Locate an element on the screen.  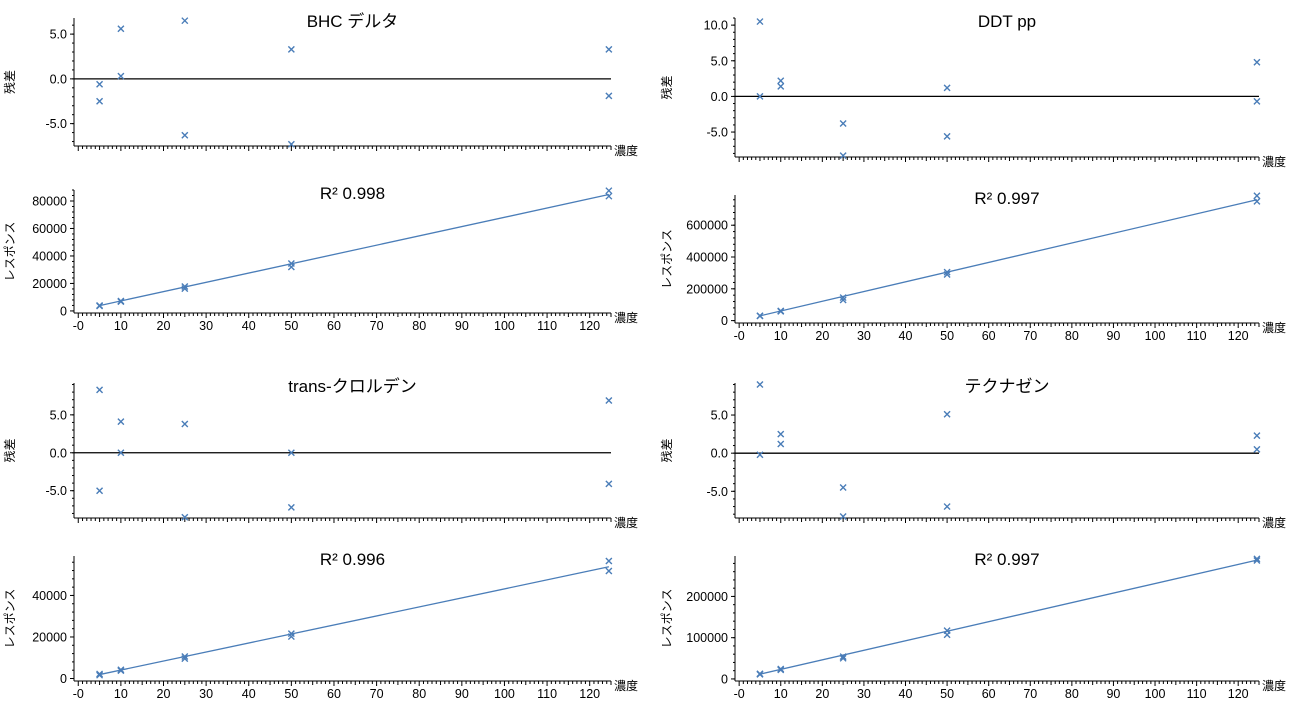
x-tick-label: 110 is located at coordinates (1197, 694).